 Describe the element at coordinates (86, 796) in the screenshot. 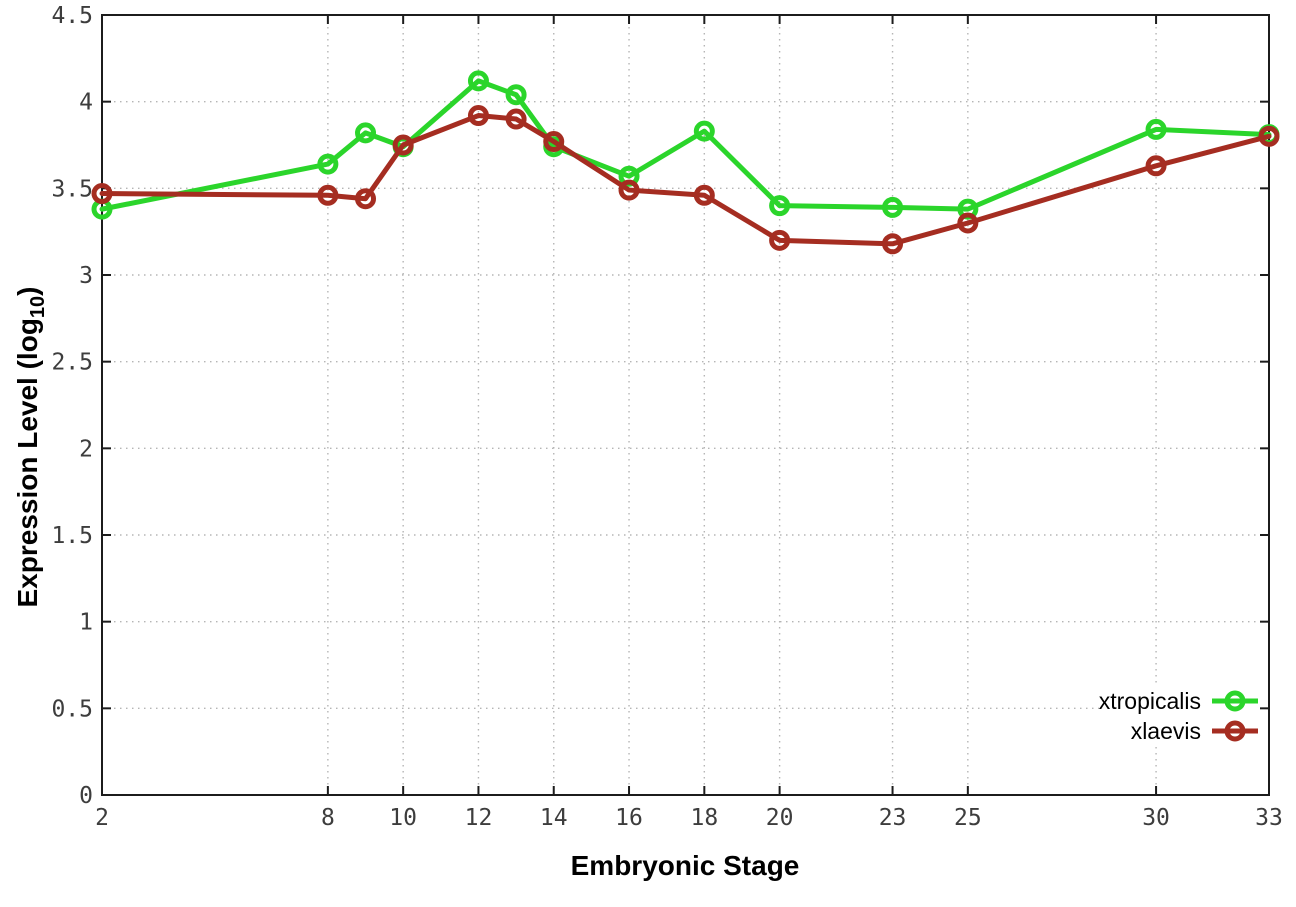

I see `y-tick-label: 0` at that location.